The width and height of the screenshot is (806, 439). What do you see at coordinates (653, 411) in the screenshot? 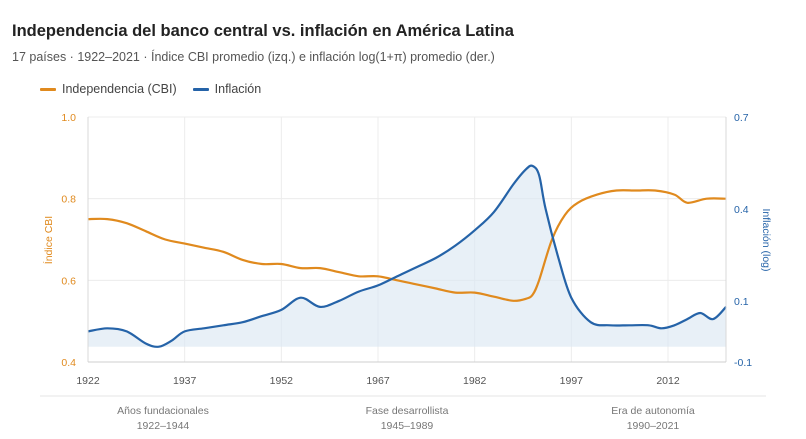
I see `era-autonomy-name: Era de autonomía` at bounding box center [653, 411].